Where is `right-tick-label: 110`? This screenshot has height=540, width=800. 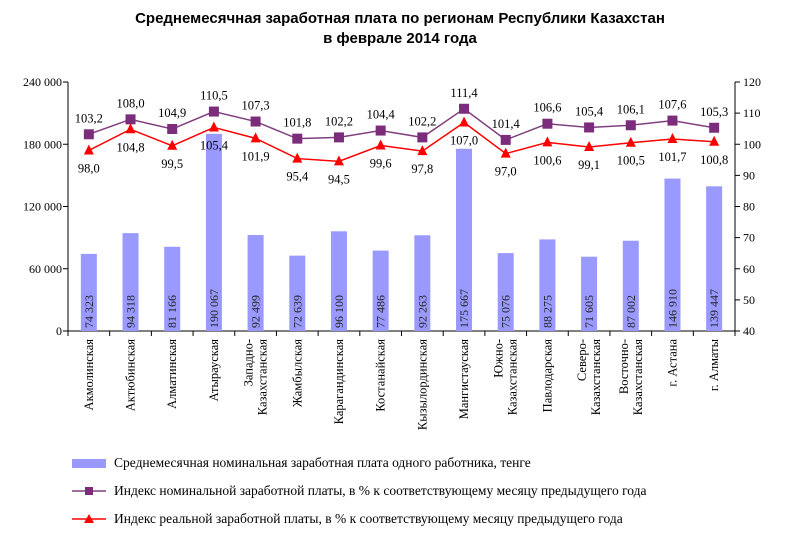 right-tick-label: 110 is located at coordinates (752, 113).